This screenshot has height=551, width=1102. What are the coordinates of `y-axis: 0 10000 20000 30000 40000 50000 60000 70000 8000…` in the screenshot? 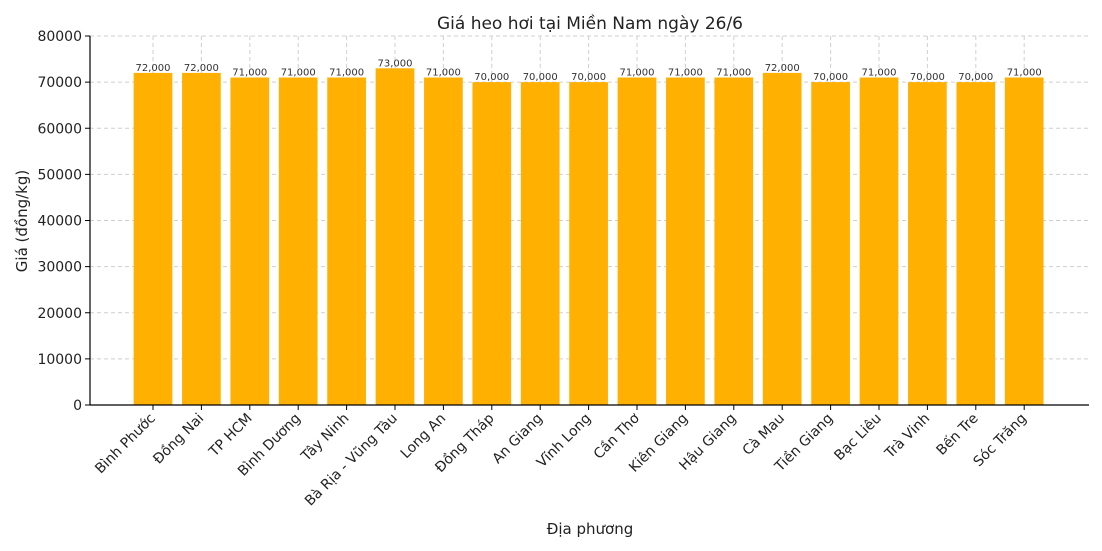 It's located at (64, 221).